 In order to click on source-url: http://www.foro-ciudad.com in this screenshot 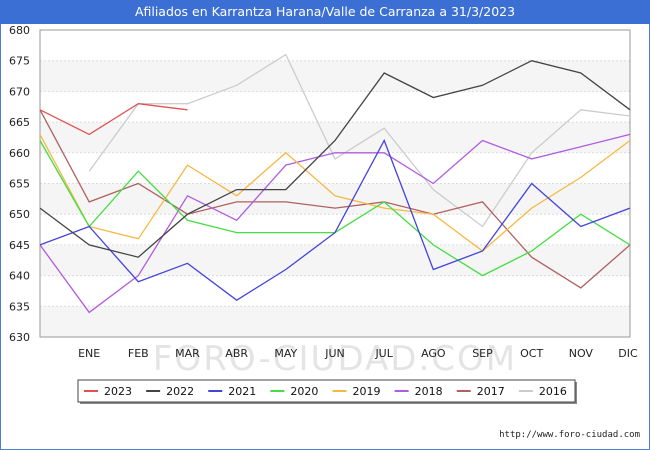, I will do `click(569, 435)`.